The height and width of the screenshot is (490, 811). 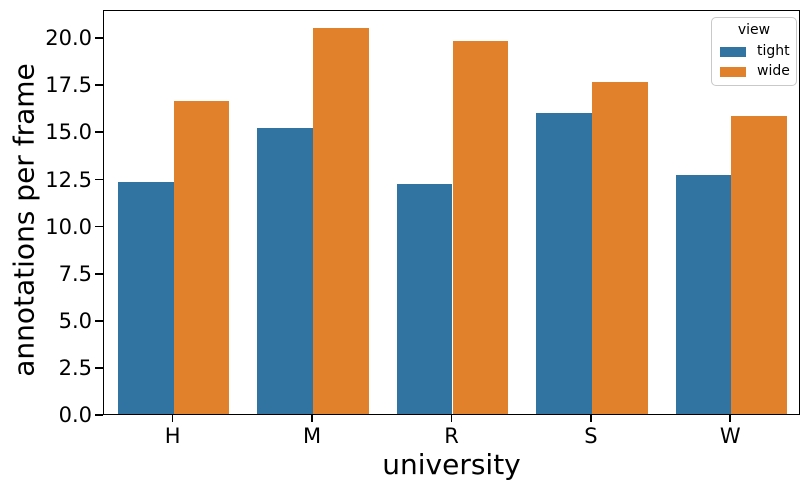 I want to click on bar-wide-R, so click(x=480, y=227).